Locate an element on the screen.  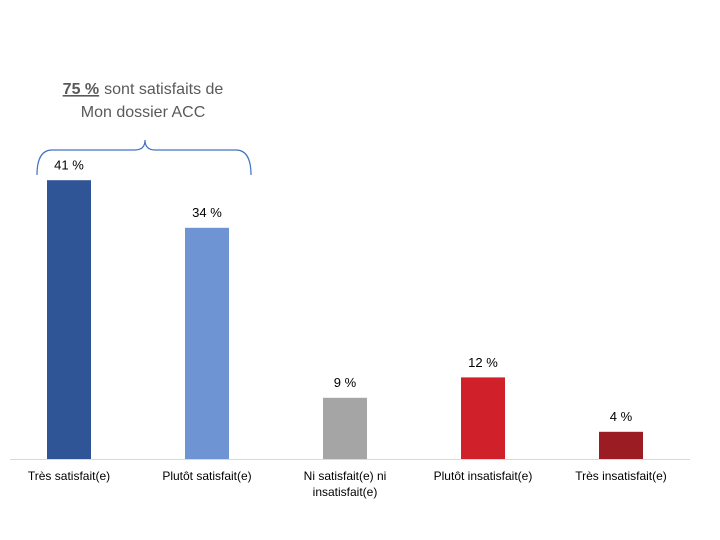
value-label: 9 % is located at coordinates (345, 382).